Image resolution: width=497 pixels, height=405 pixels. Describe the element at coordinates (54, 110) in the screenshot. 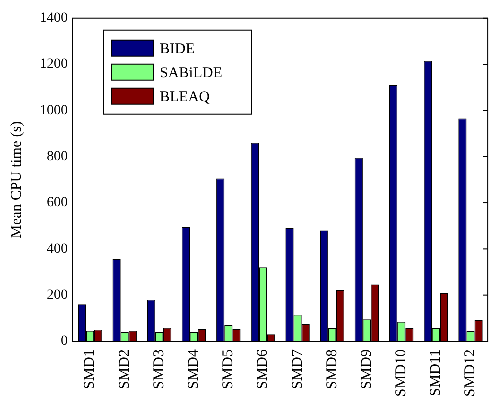

I see `y-tick-label: 1000` at that location.